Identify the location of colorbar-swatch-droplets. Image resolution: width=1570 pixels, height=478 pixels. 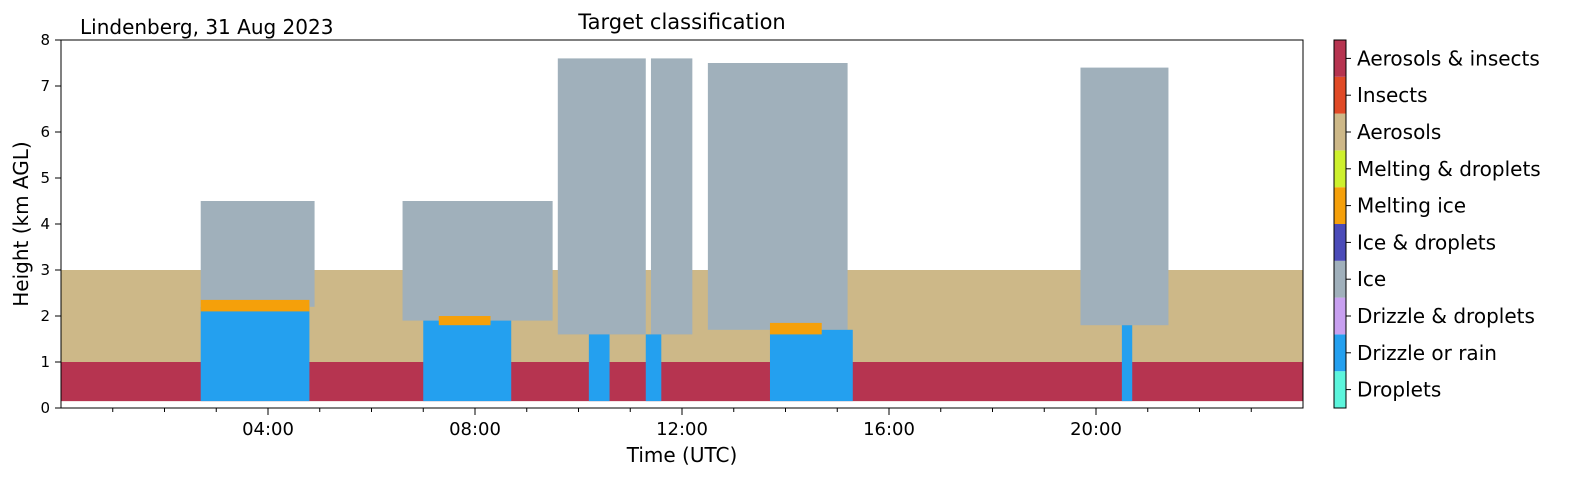
(1340, 389).